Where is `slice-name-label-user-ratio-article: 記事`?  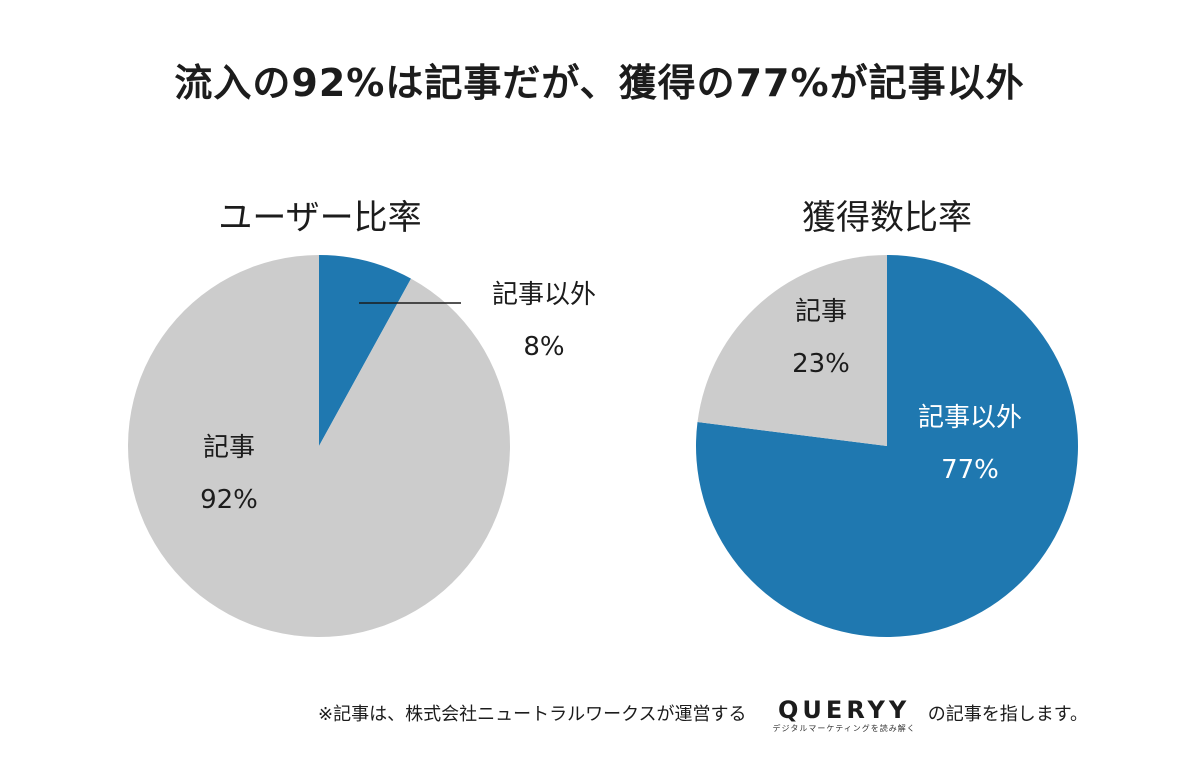 slice-name-label-user-ratio-article: 記事 is located at coordinates (229, 448).